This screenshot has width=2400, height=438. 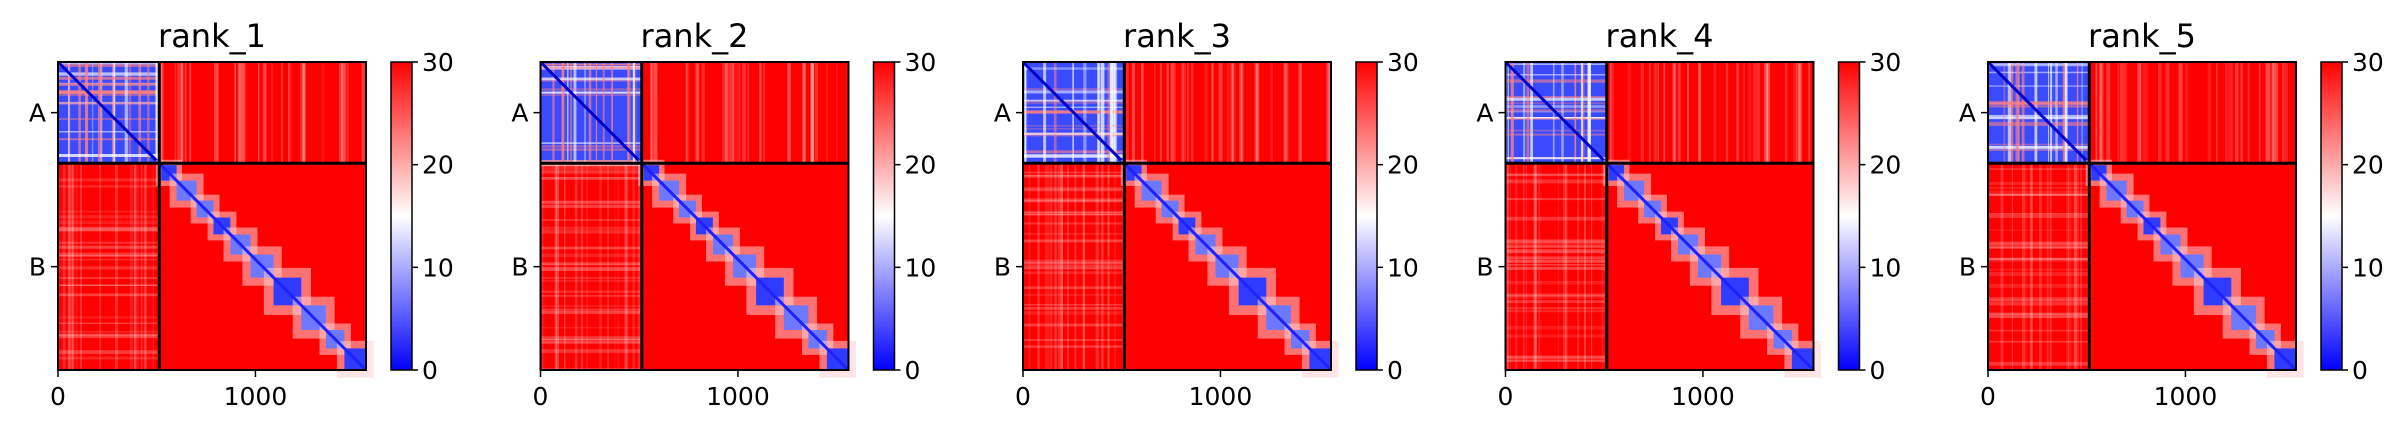 What do you see at coordinates (438, 267) in the screenshot?
I see `colorbar-tick-label: 10` at bounding box center [438, 267].